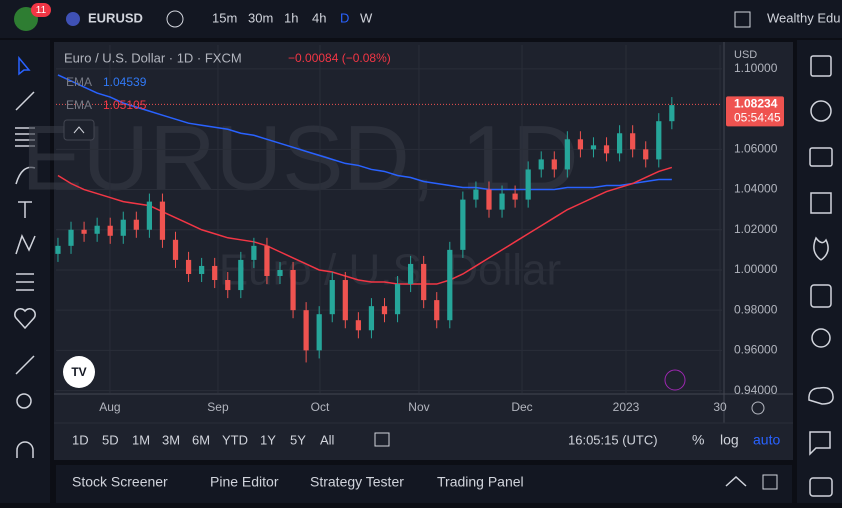  What do you see at coordinates (675, 380) in the screenshot?
I see `signal-icon` at bounding box center [675, 380].